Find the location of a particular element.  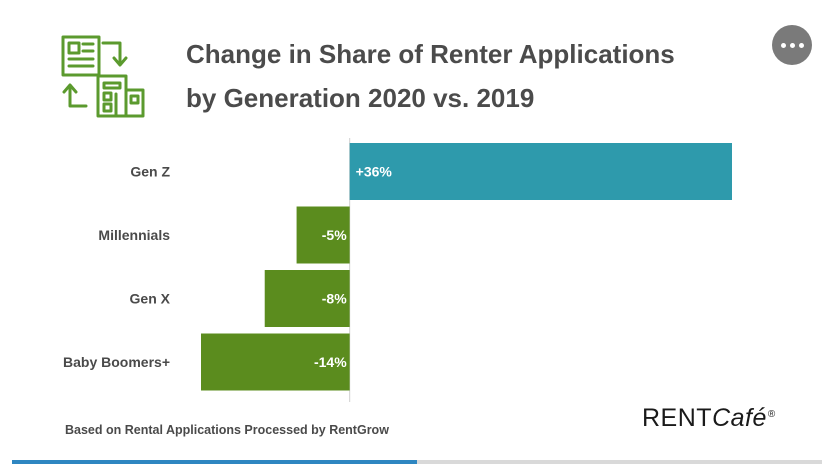

value-label: +36% is located at coordinates (374, 172).